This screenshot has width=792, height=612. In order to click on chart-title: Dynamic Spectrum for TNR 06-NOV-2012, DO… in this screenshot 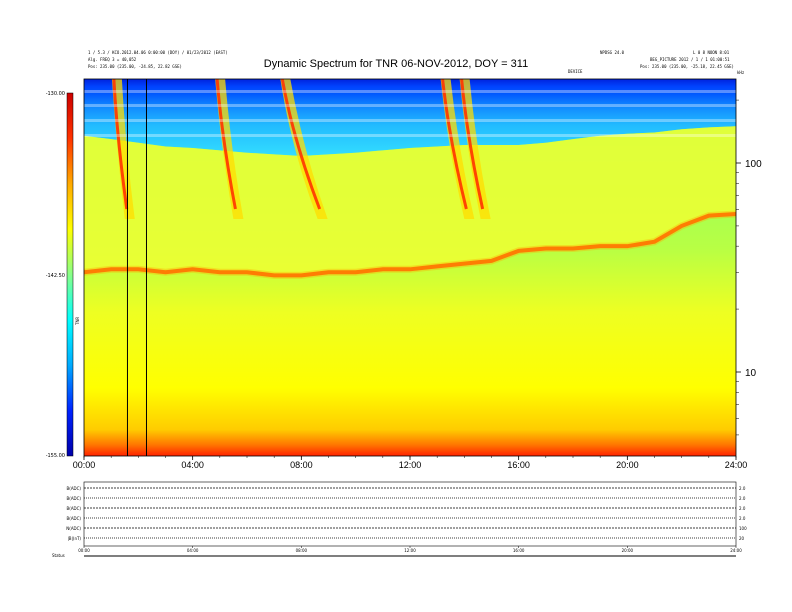, I will do `click(396, 64)`.